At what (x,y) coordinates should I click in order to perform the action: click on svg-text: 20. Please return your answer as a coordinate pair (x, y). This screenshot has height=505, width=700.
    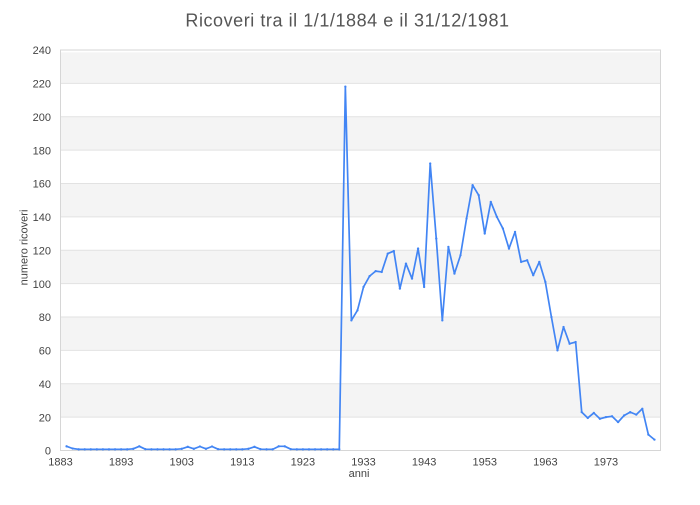
    Looking at the image, I should click on (45, 418).